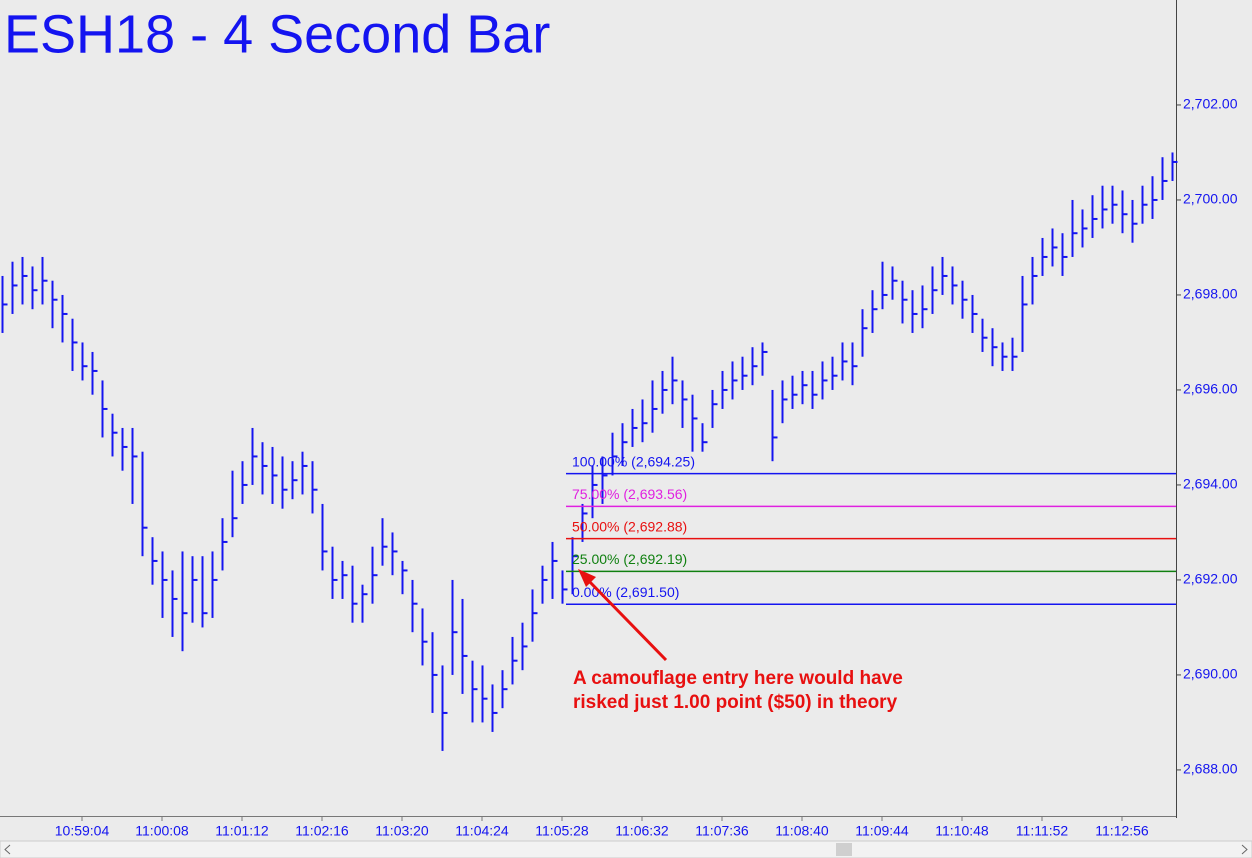 The image size is (1252, 858). Describe the element at coordinates (1210, 484) in the screenshot. I see `y-tick-label: 2,694.00` at that location.